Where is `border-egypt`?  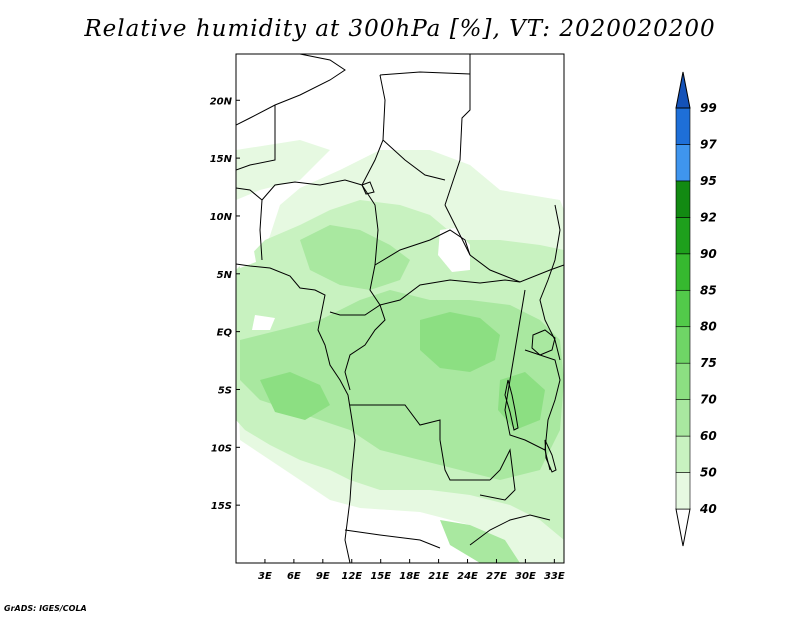
border-egypt is located at coordinates (457, 130).